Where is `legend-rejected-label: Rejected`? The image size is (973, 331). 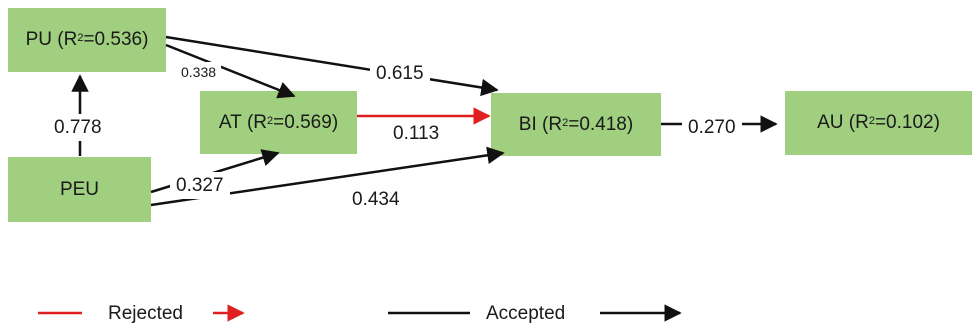 legend-rejected-label: Rejected is located at coordinates (145, 314).